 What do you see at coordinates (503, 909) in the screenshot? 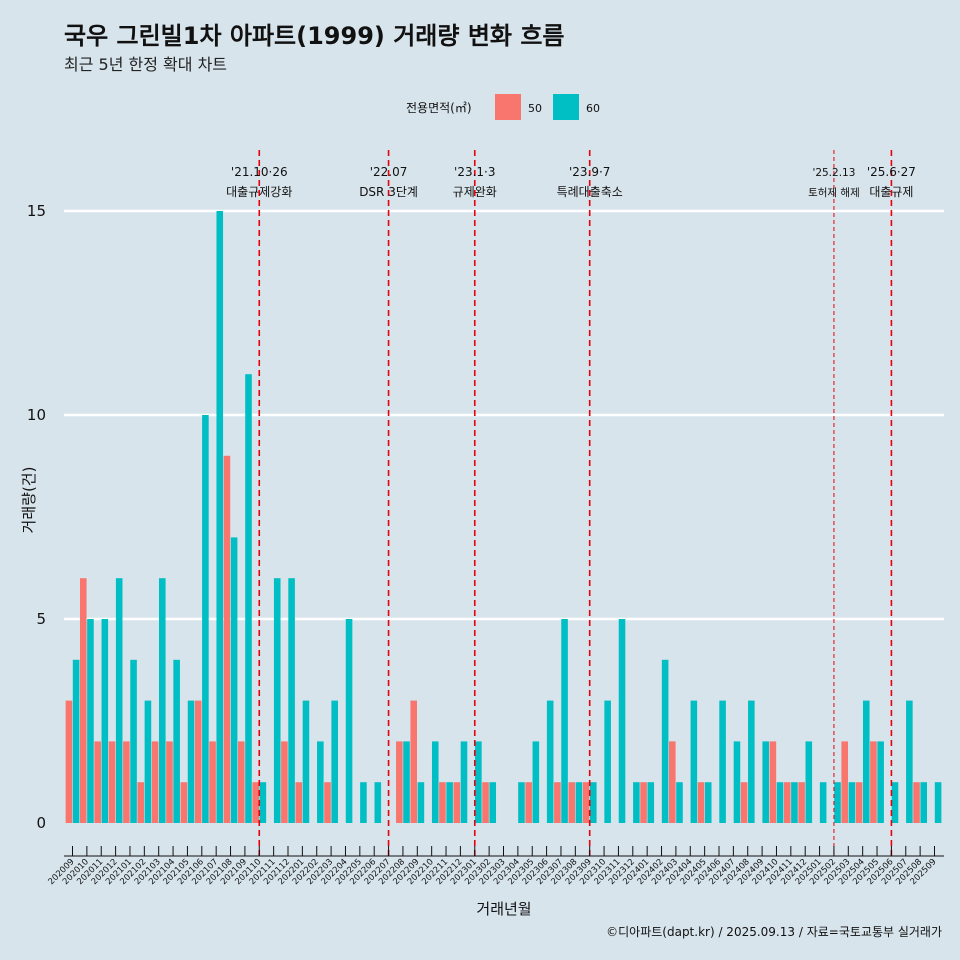
I see `x-axis-title: 거래년월` at bounding box center [503, 909].